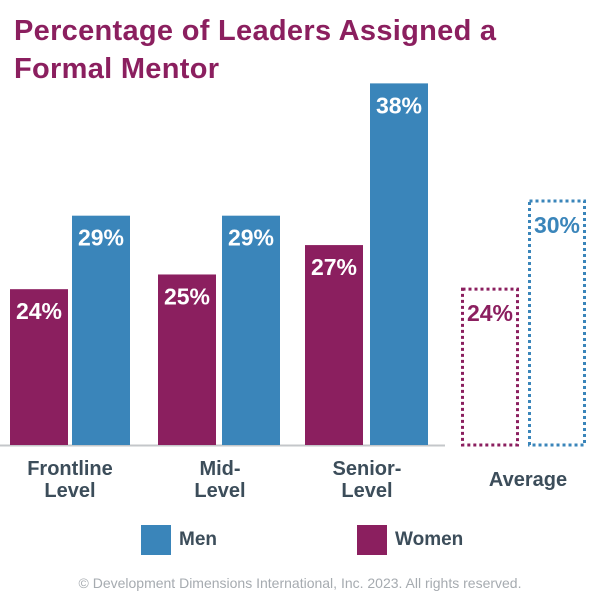 The width and height of the screenshot is (600, 600). I want to click on data-label: 27%, so click(334, 267).